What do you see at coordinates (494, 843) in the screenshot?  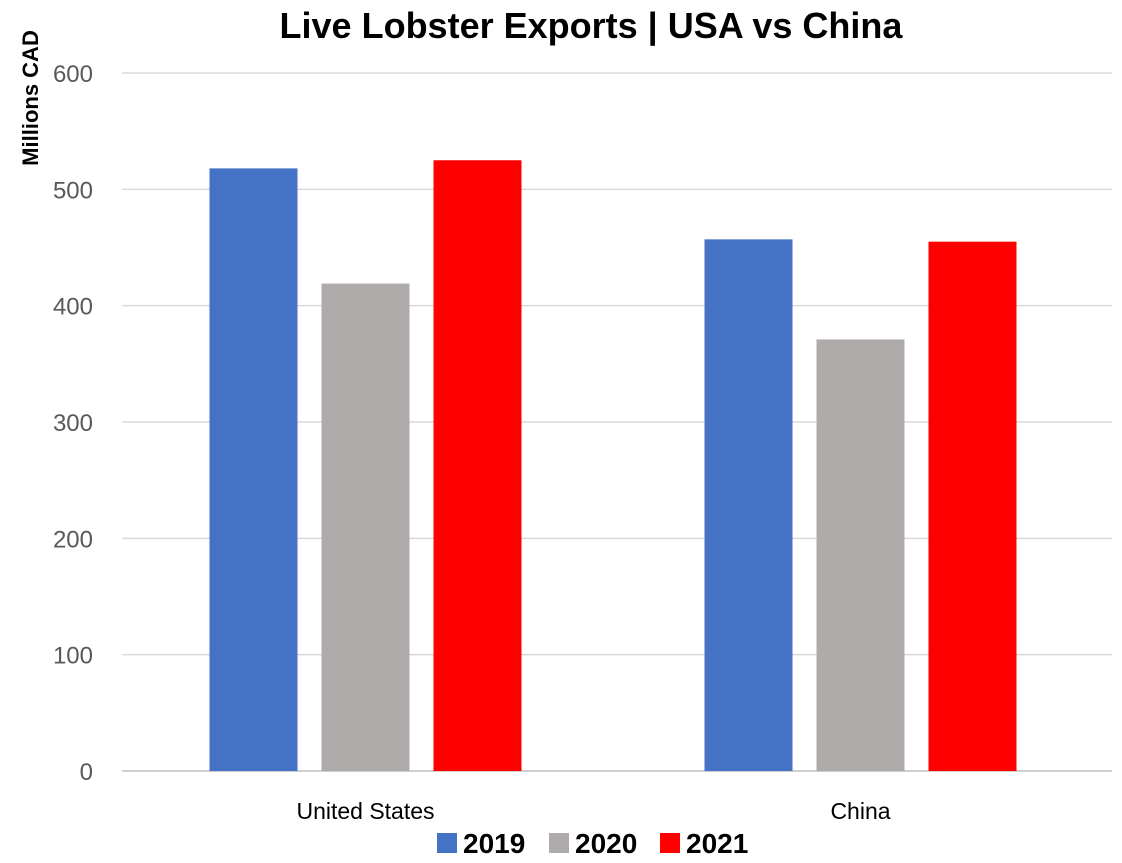 I see `legend-label: 2019` at bounding box center [494, 843].